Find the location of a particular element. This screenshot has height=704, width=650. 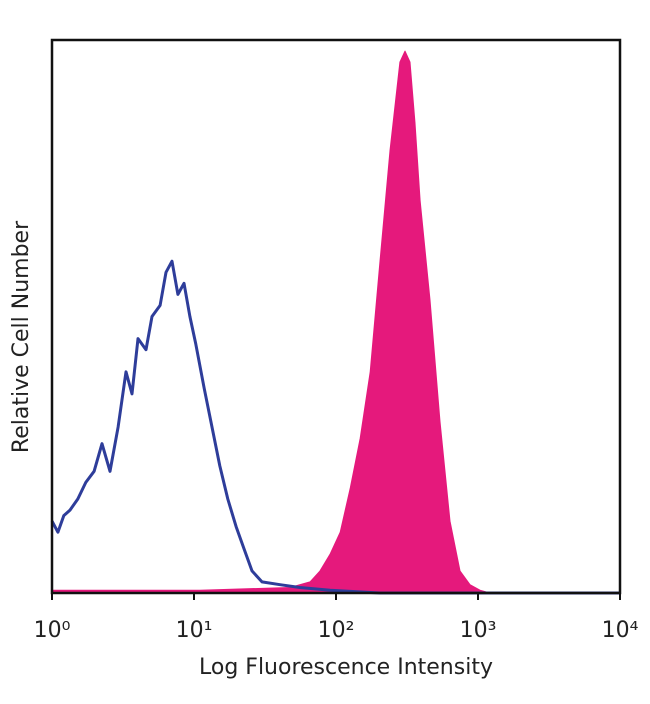

x-tick-label: 10³ is located at coordinates (478, 630).